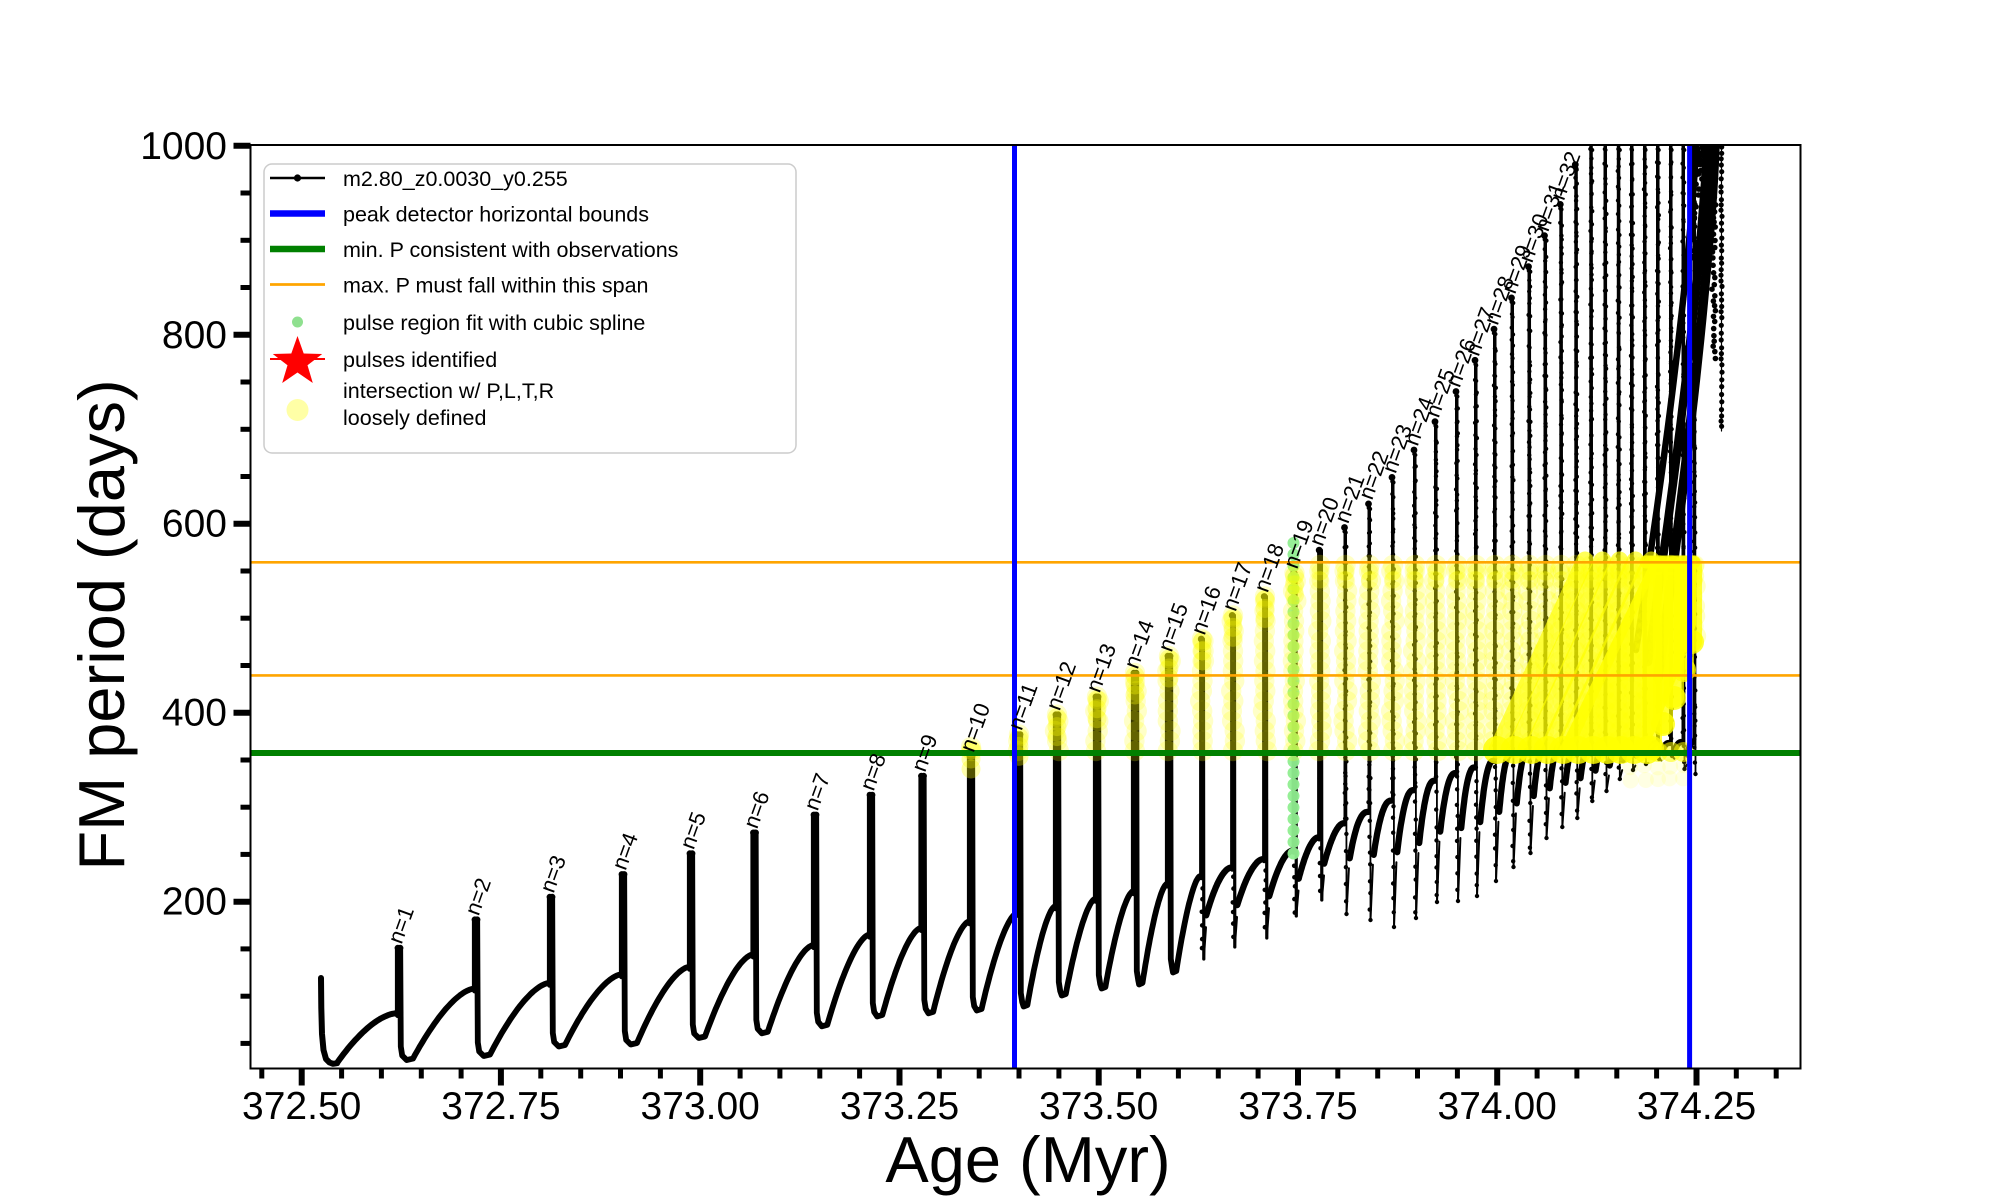 The height and width of the screenshot is (1200, 2000). I want to click on svg-text: intersection w/ P,L,T,R, so click(448, 391).